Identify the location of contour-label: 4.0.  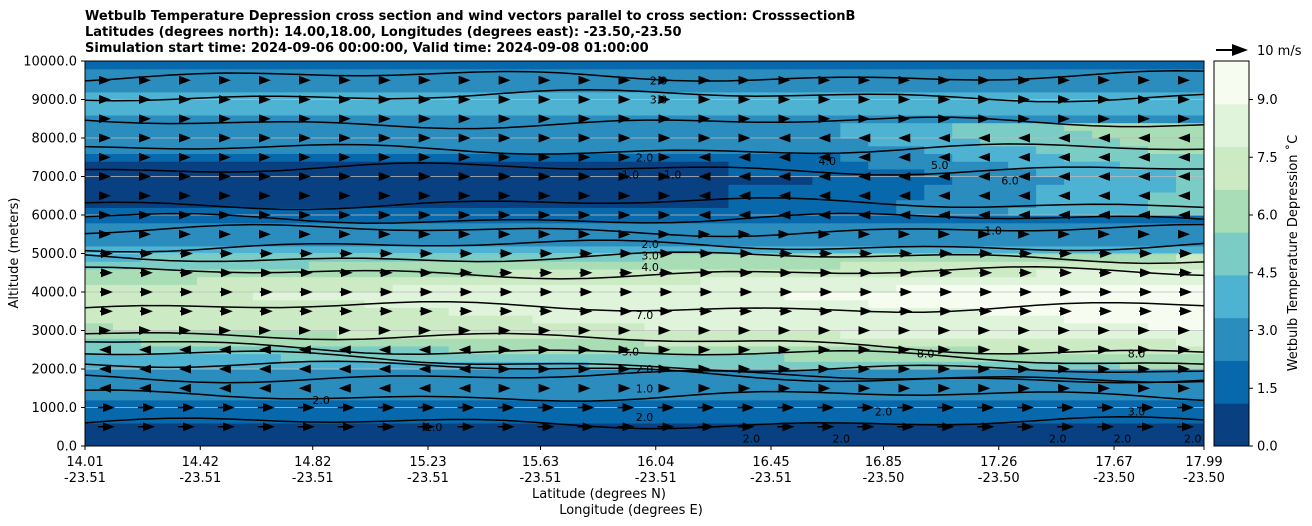
(650, 267).